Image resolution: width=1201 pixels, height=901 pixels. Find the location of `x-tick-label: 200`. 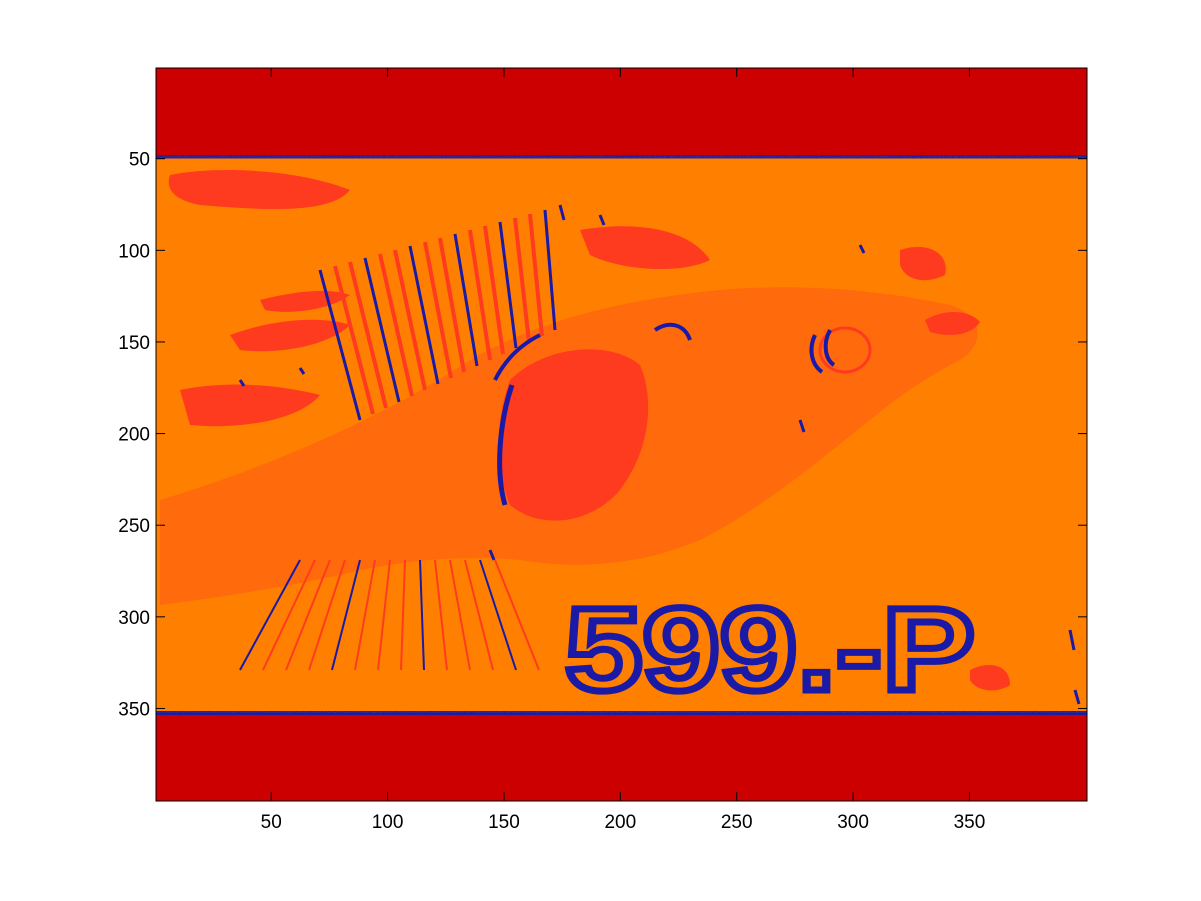

x-tick-label: 200 is located at coordinates (620, 822).